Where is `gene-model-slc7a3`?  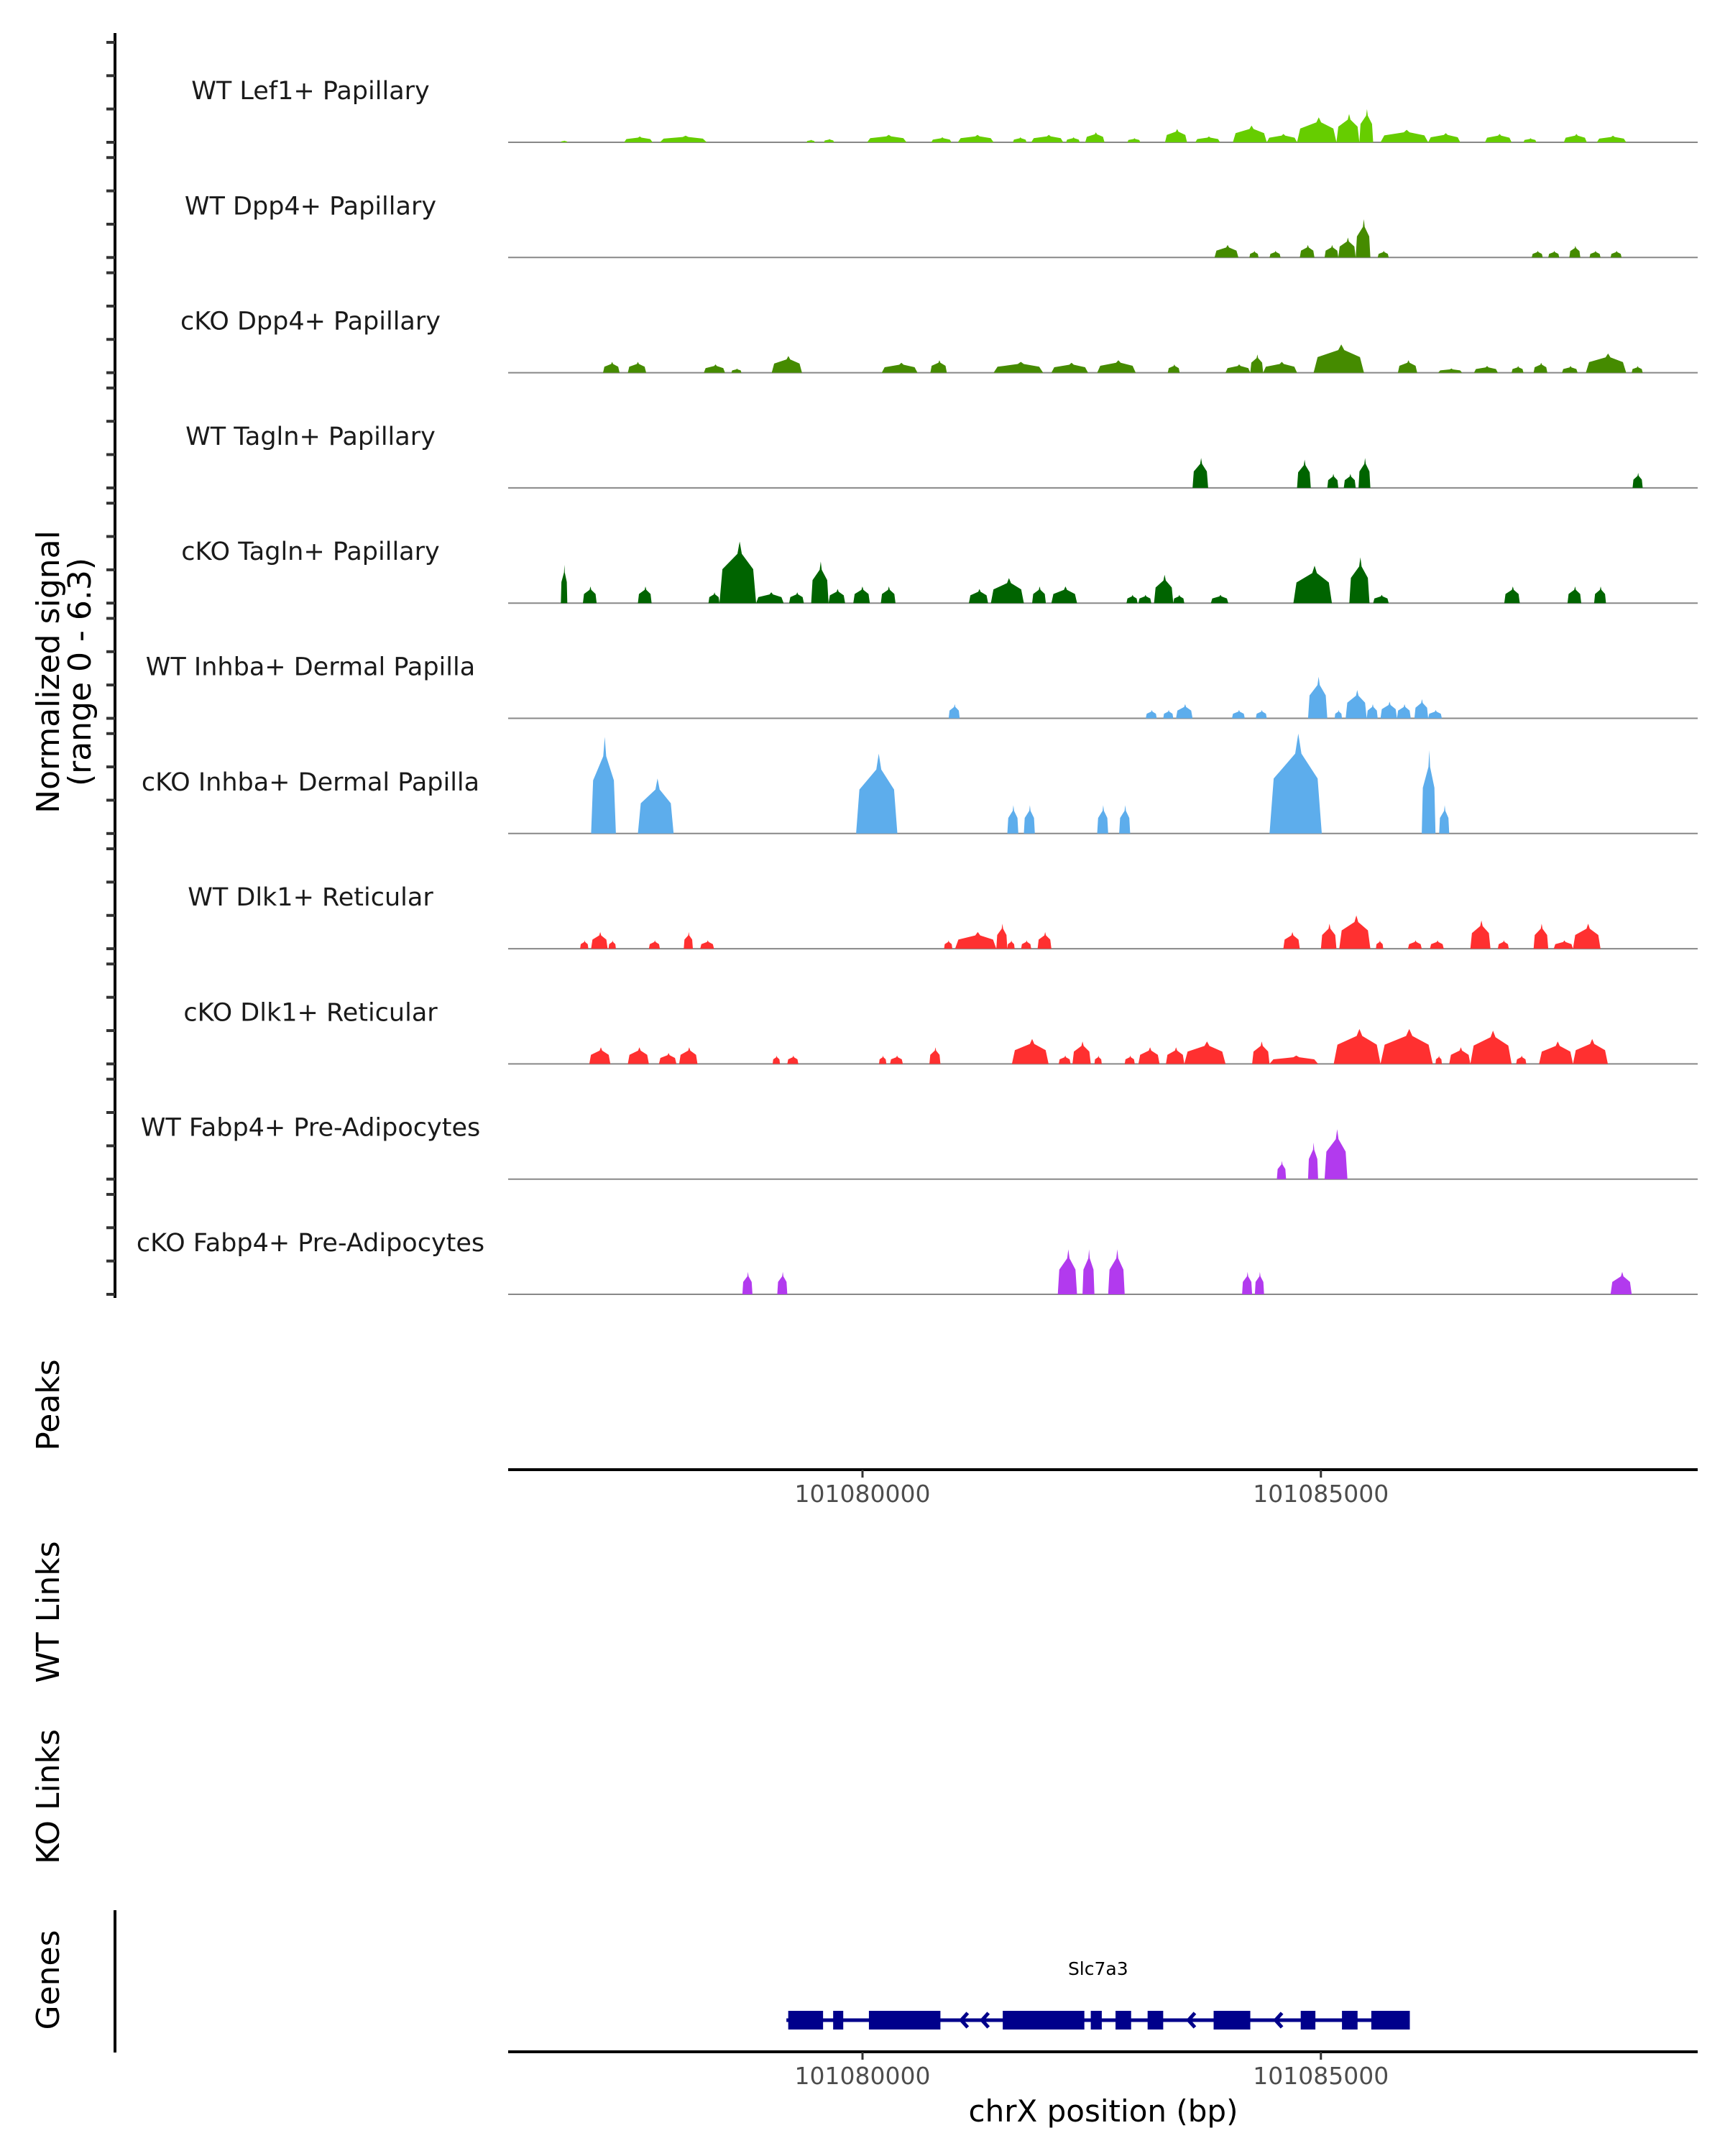 gene-model-slc7a3 is located at coordinates (1098, 2020).